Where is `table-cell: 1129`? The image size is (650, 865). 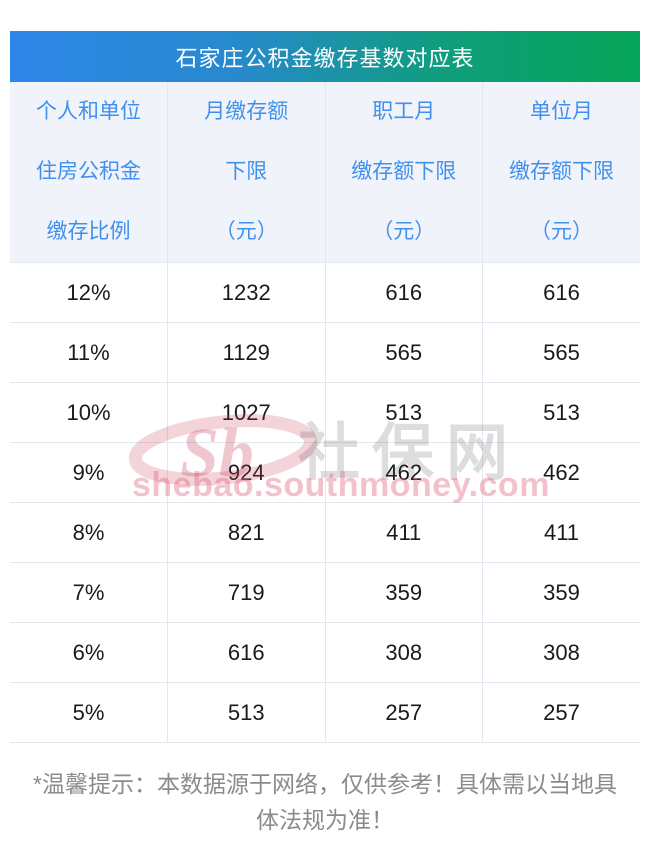 table-cell: 1129 is located at coordinates (246, 352).